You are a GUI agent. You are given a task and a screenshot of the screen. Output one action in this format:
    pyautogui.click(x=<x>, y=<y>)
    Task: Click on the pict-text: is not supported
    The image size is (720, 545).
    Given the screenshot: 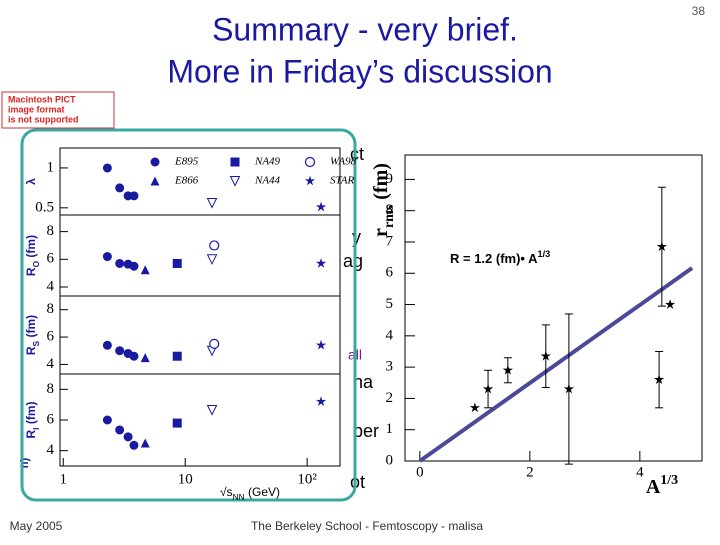 What is the action you would take?
    pyautogui.click(x=43, y=119)
    